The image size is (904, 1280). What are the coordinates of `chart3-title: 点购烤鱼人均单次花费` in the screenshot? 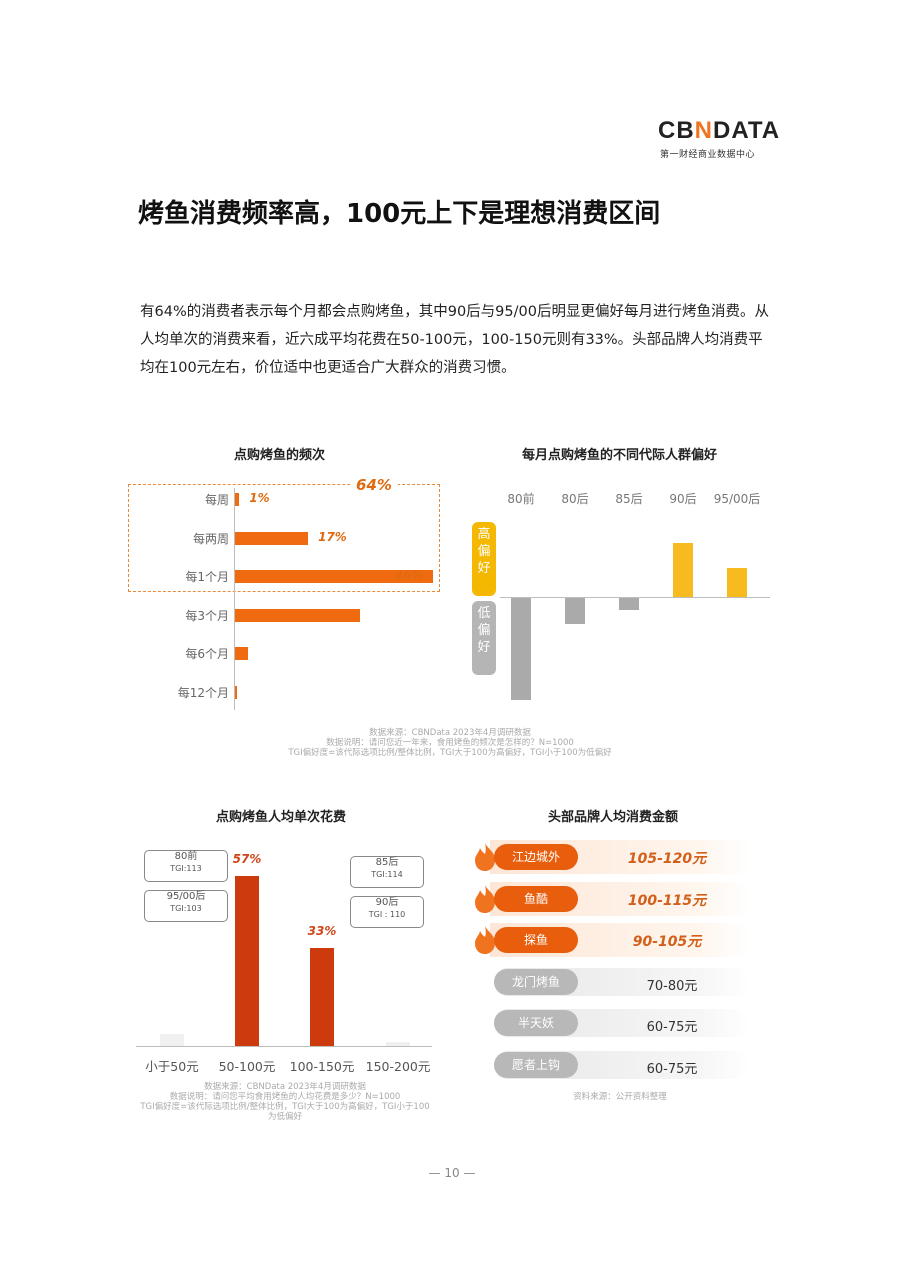 It's located at (281, 817).